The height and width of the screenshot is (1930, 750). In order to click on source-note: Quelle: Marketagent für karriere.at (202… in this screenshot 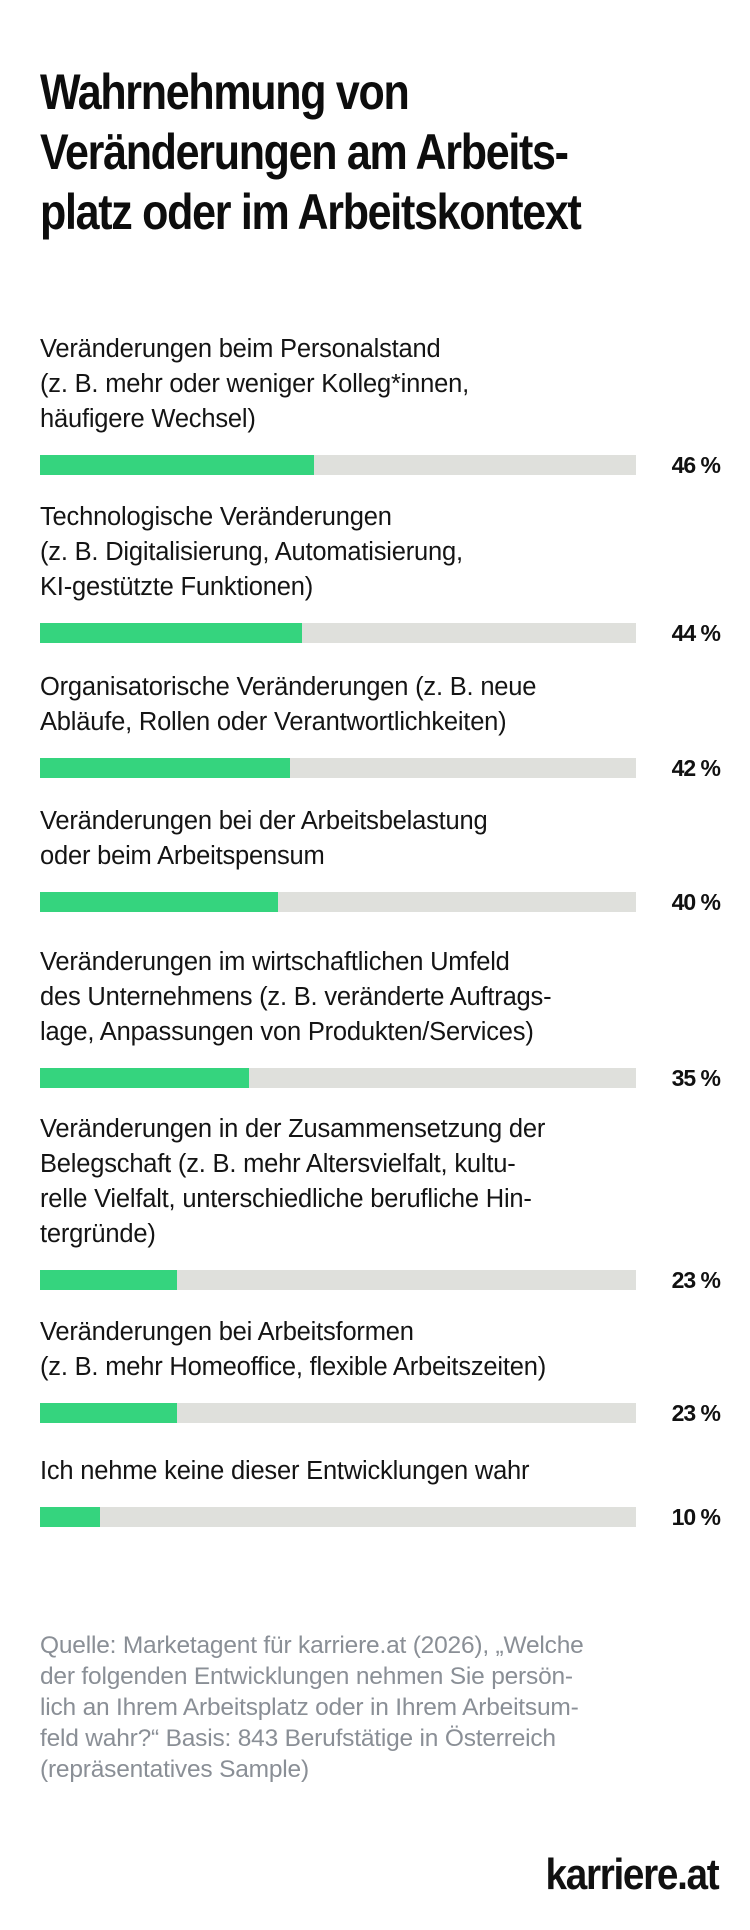, I will do `click(380, 1707)`.